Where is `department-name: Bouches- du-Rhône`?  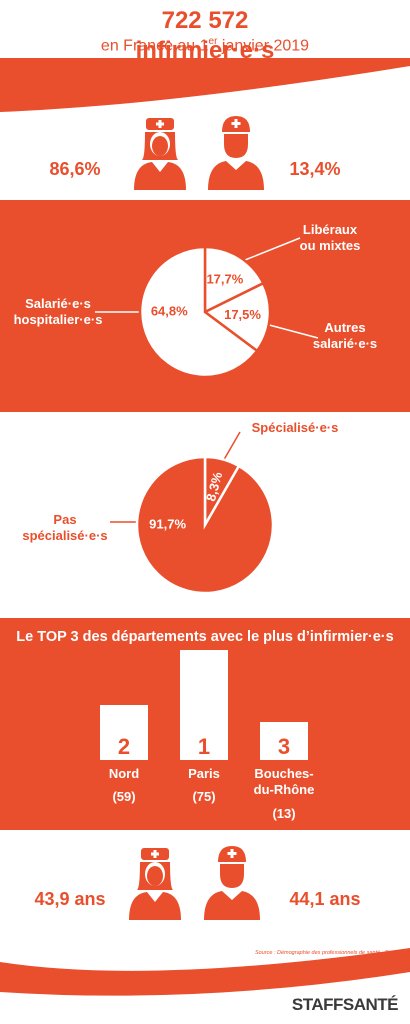
department-name: Bouches- du-Rhône is located at coordinates (284, 782).